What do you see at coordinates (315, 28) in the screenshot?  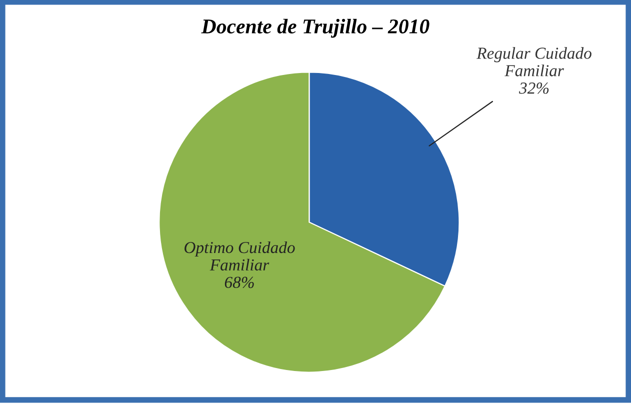 I see `chart-title: Docente de Trujillo – 2010` at bounding box center [315, 28].